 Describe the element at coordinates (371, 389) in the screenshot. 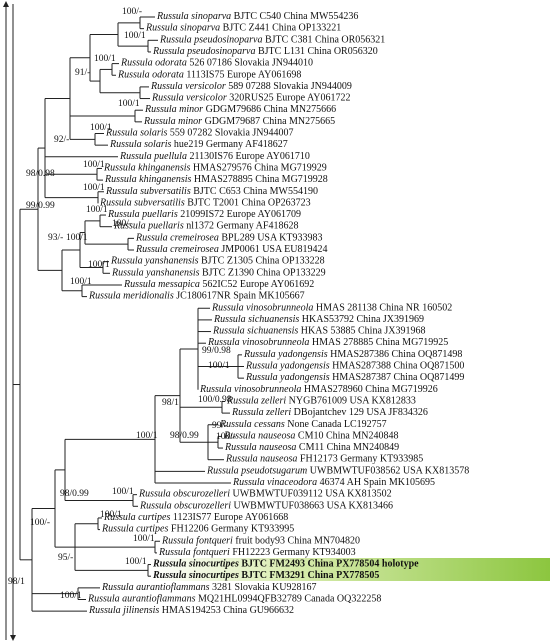

I see `voucher: HMAS278960 China MG719926` at that location.